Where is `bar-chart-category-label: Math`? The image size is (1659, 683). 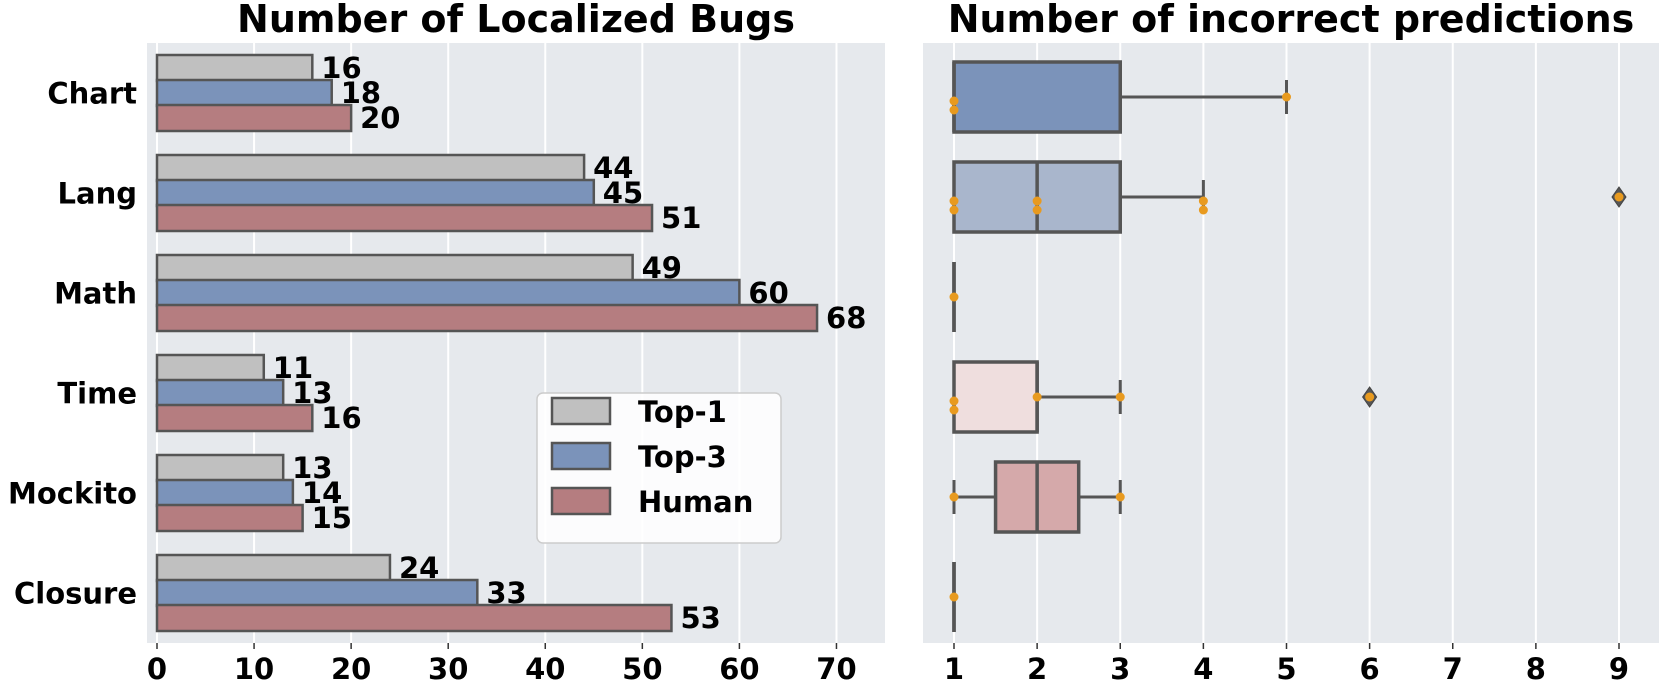
bar-chart-category-label: Math is located at coordinates (95, 294).